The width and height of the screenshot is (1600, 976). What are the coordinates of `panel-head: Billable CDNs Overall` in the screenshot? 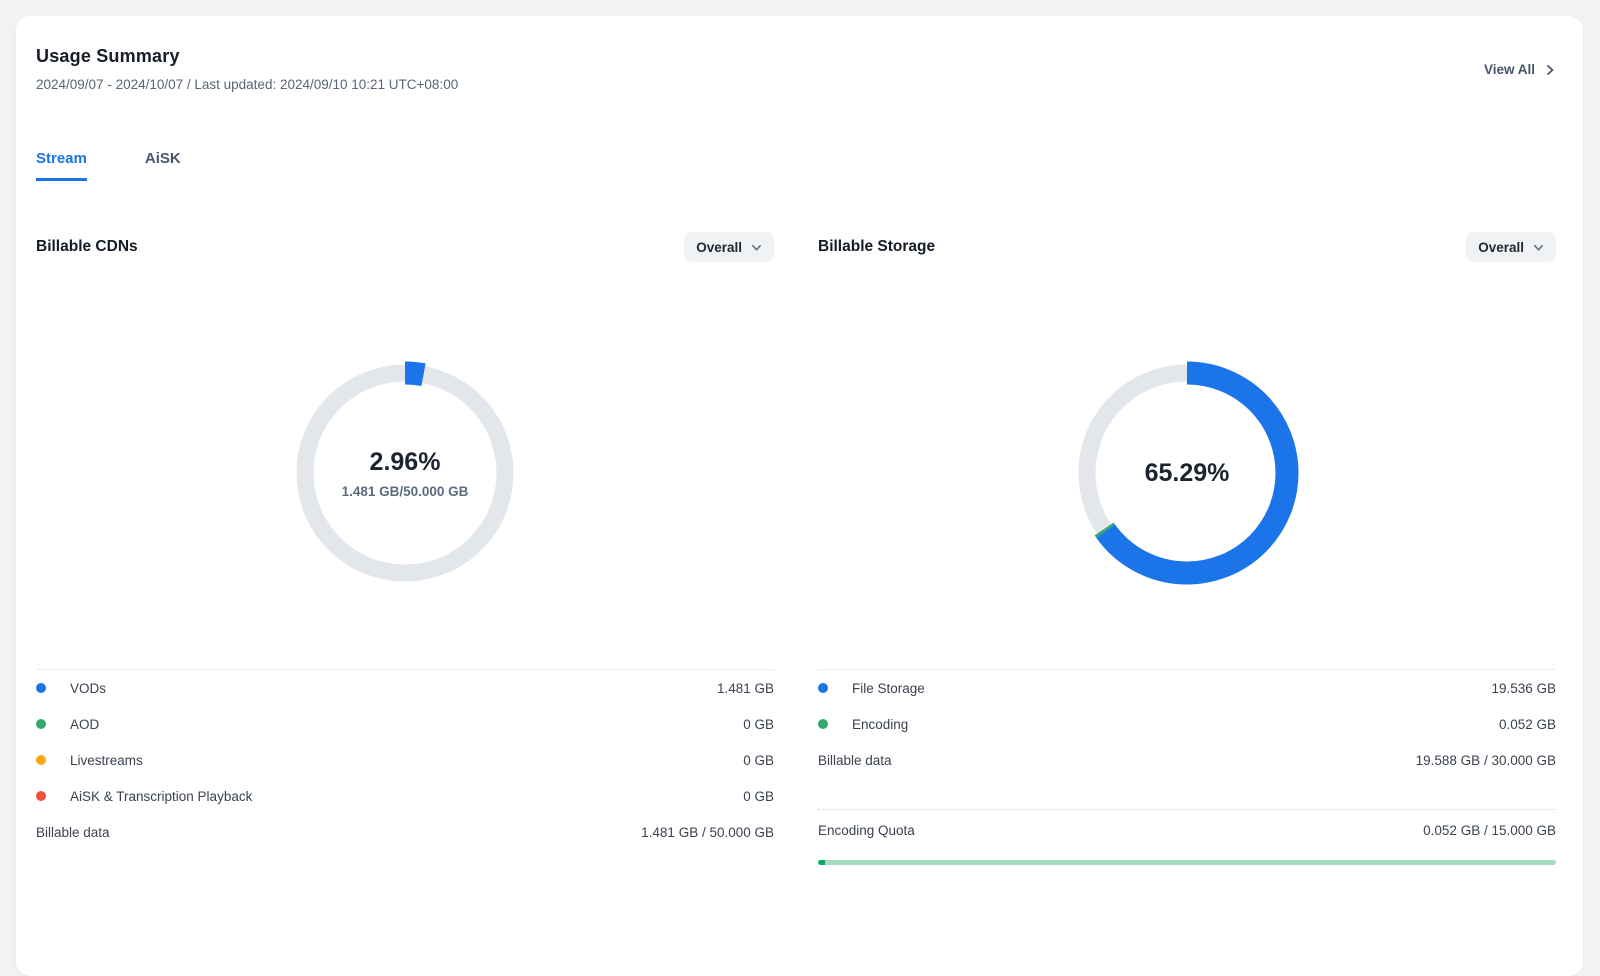 It's located at (405, 247).